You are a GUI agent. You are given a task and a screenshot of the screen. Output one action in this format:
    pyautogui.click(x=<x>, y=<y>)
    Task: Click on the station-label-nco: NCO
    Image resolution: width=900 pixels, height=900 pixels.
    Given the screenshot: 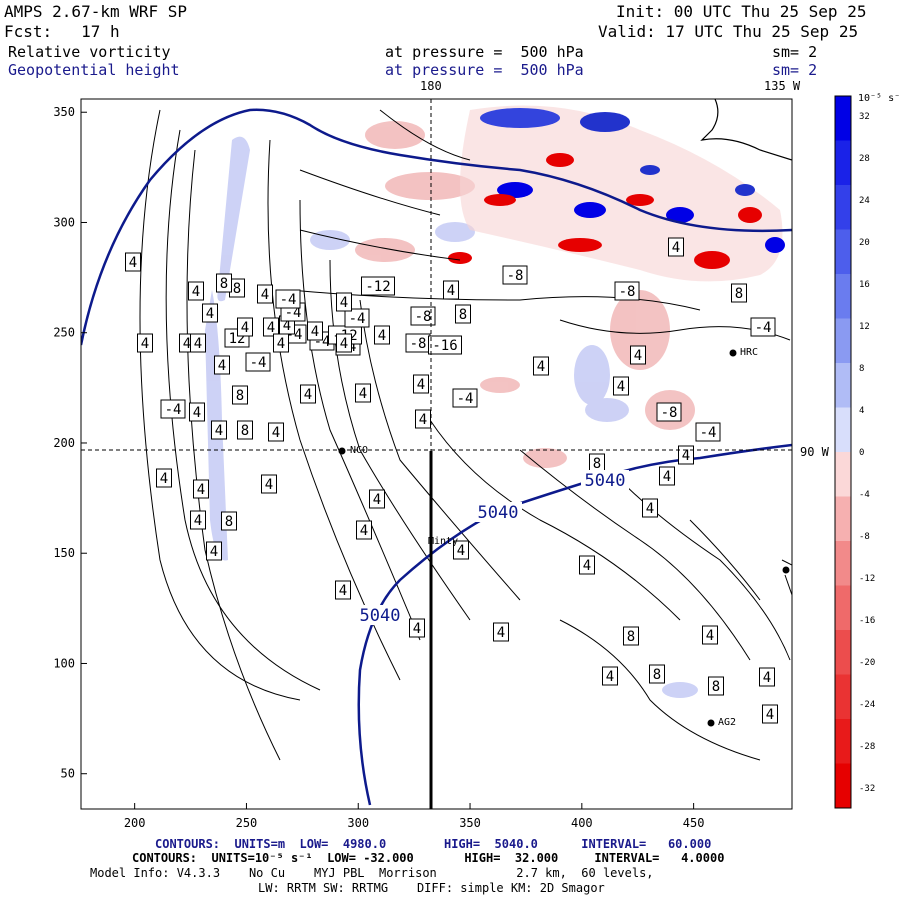 What is the action you would take?
    pyautogui.click(x=359, y=450)
    